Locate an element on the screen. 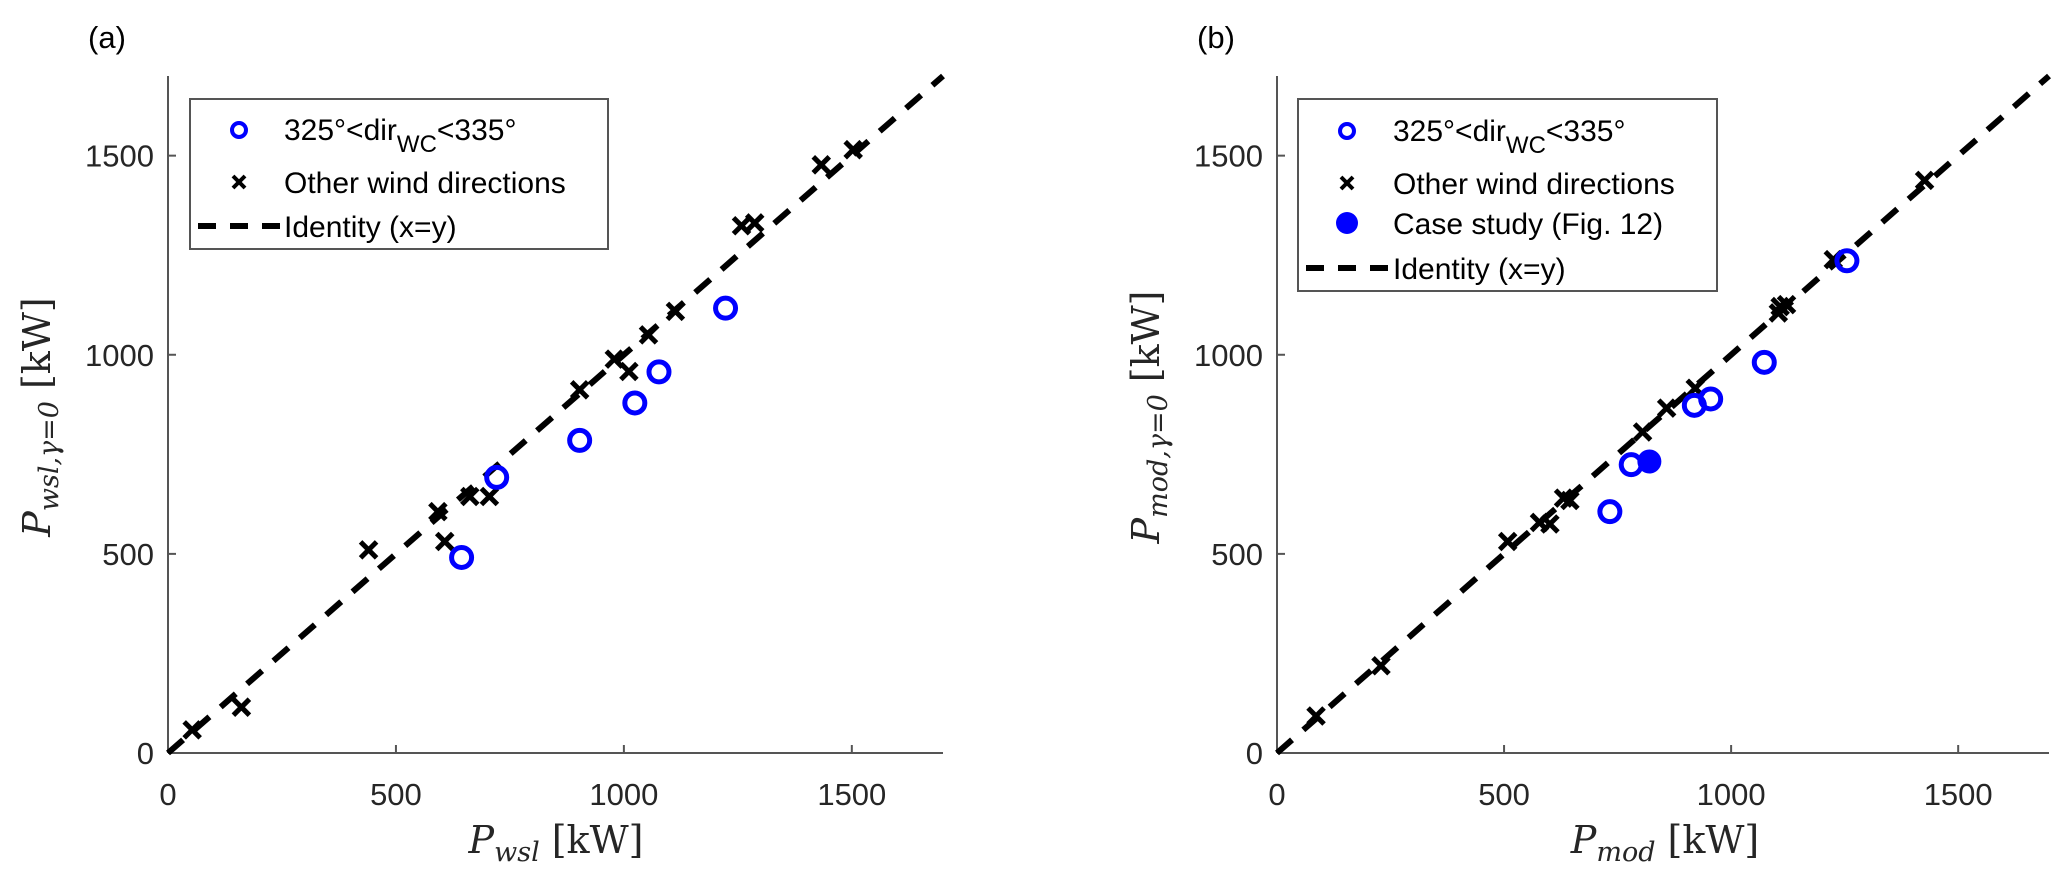 This screenshot has height=880, width=2067. legend-label-other: Other wind directions is located at coordinates (425, 183).